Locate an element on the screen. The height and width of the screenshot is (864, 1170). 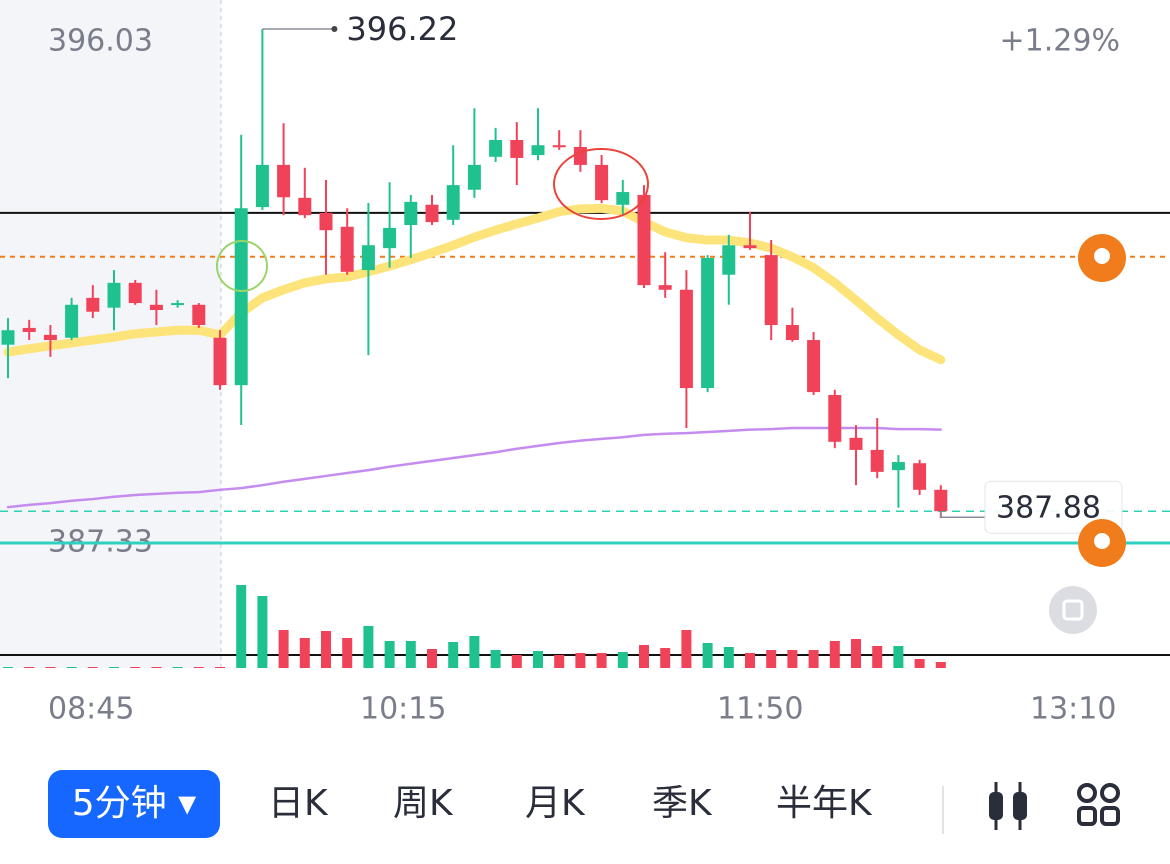
x-tick-label: 08:45 is located at coordinates (91, 709).